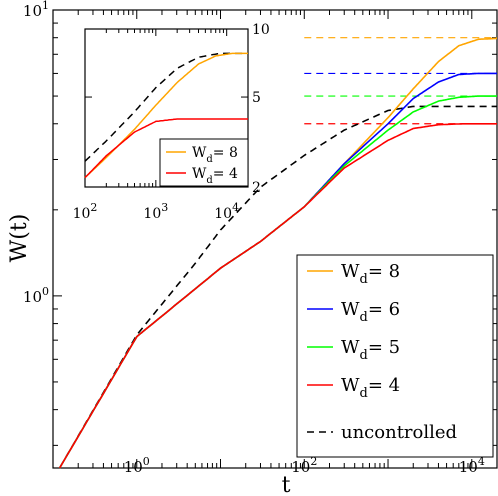 Image resolution: width=498 pixels, height=496 pixels. I want to click on legend-label: Wd= 5, so click(370, 350).